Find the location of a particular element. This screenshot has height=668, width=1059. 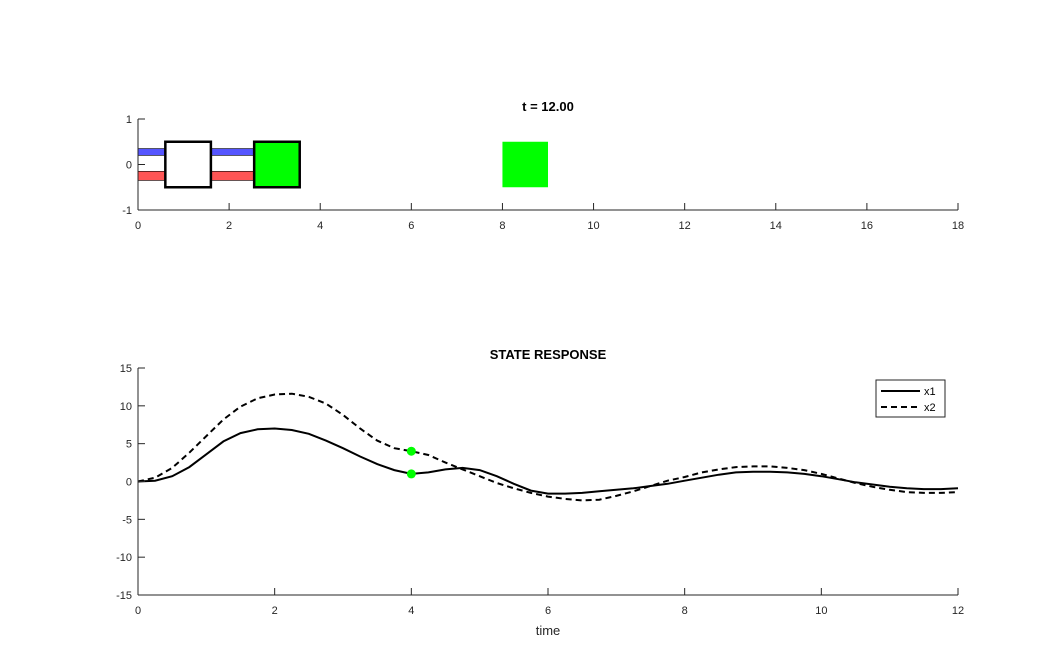

state-response-lines is located at coordinates (548, 447).